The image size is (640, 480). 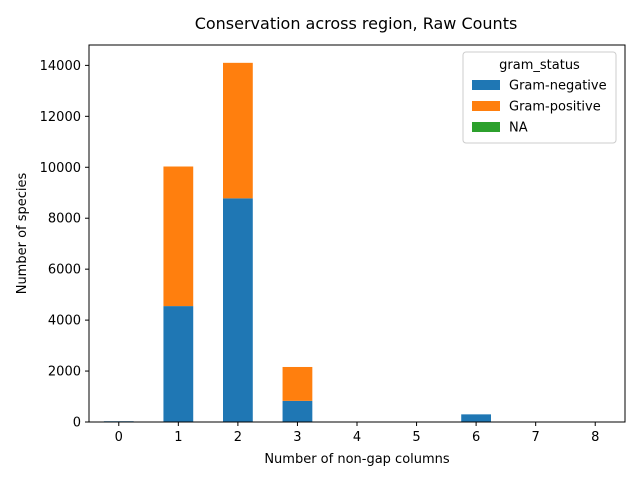 What do you see at coordinates (60, 117) in the screenshot?
I see `y-tick-label-12000: 12000` at bounding box center [60, 117].